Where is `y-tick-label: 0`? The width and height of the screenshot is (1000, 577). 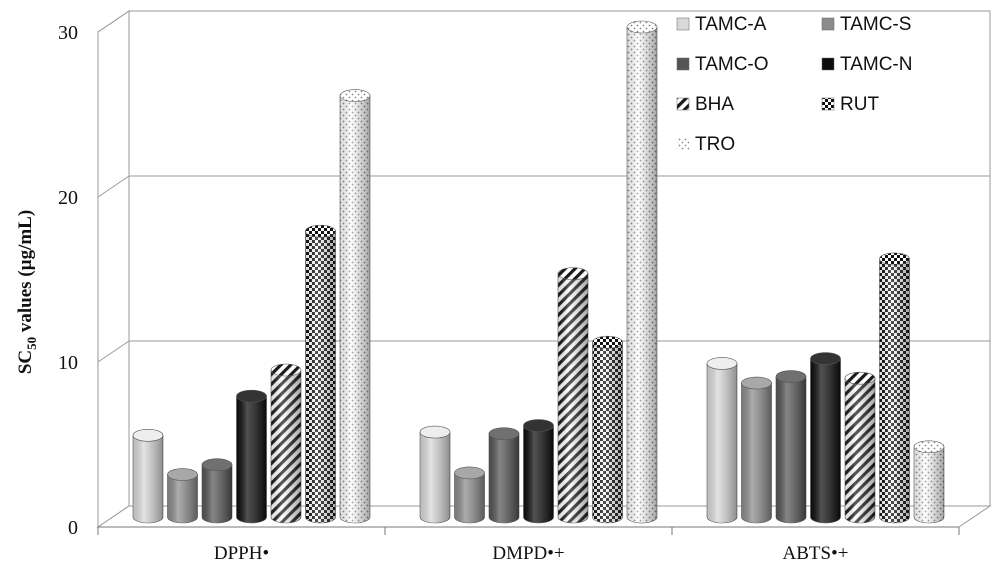
y-tick-label: 0 is located at coordinates (73, 528).